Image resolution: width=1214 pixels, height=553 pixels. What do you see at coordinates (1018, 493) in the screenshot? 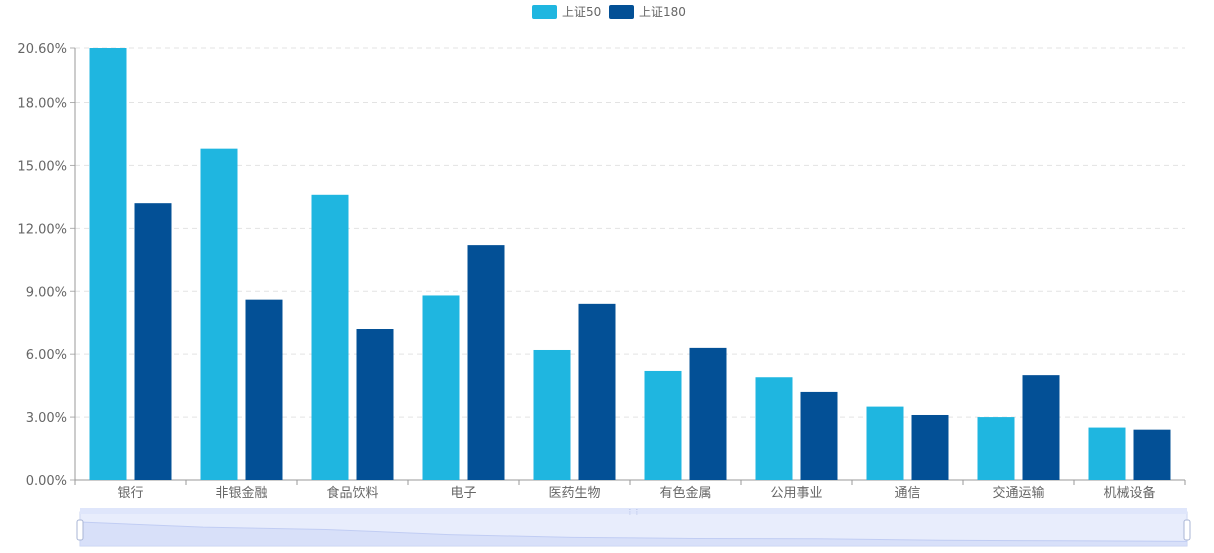
I see `x-tick-label: 交通运输` at bounding box center [1018, 493].